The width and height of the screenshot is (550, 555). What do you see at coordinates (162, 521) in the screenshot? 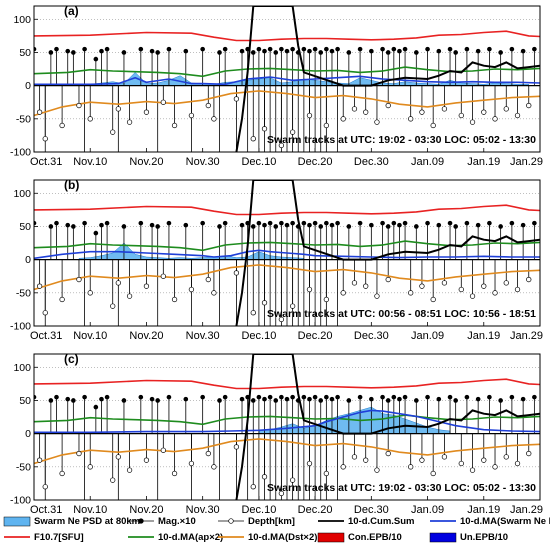
I see `legend-item: Mag.×10` at bounding box center [162, 521].